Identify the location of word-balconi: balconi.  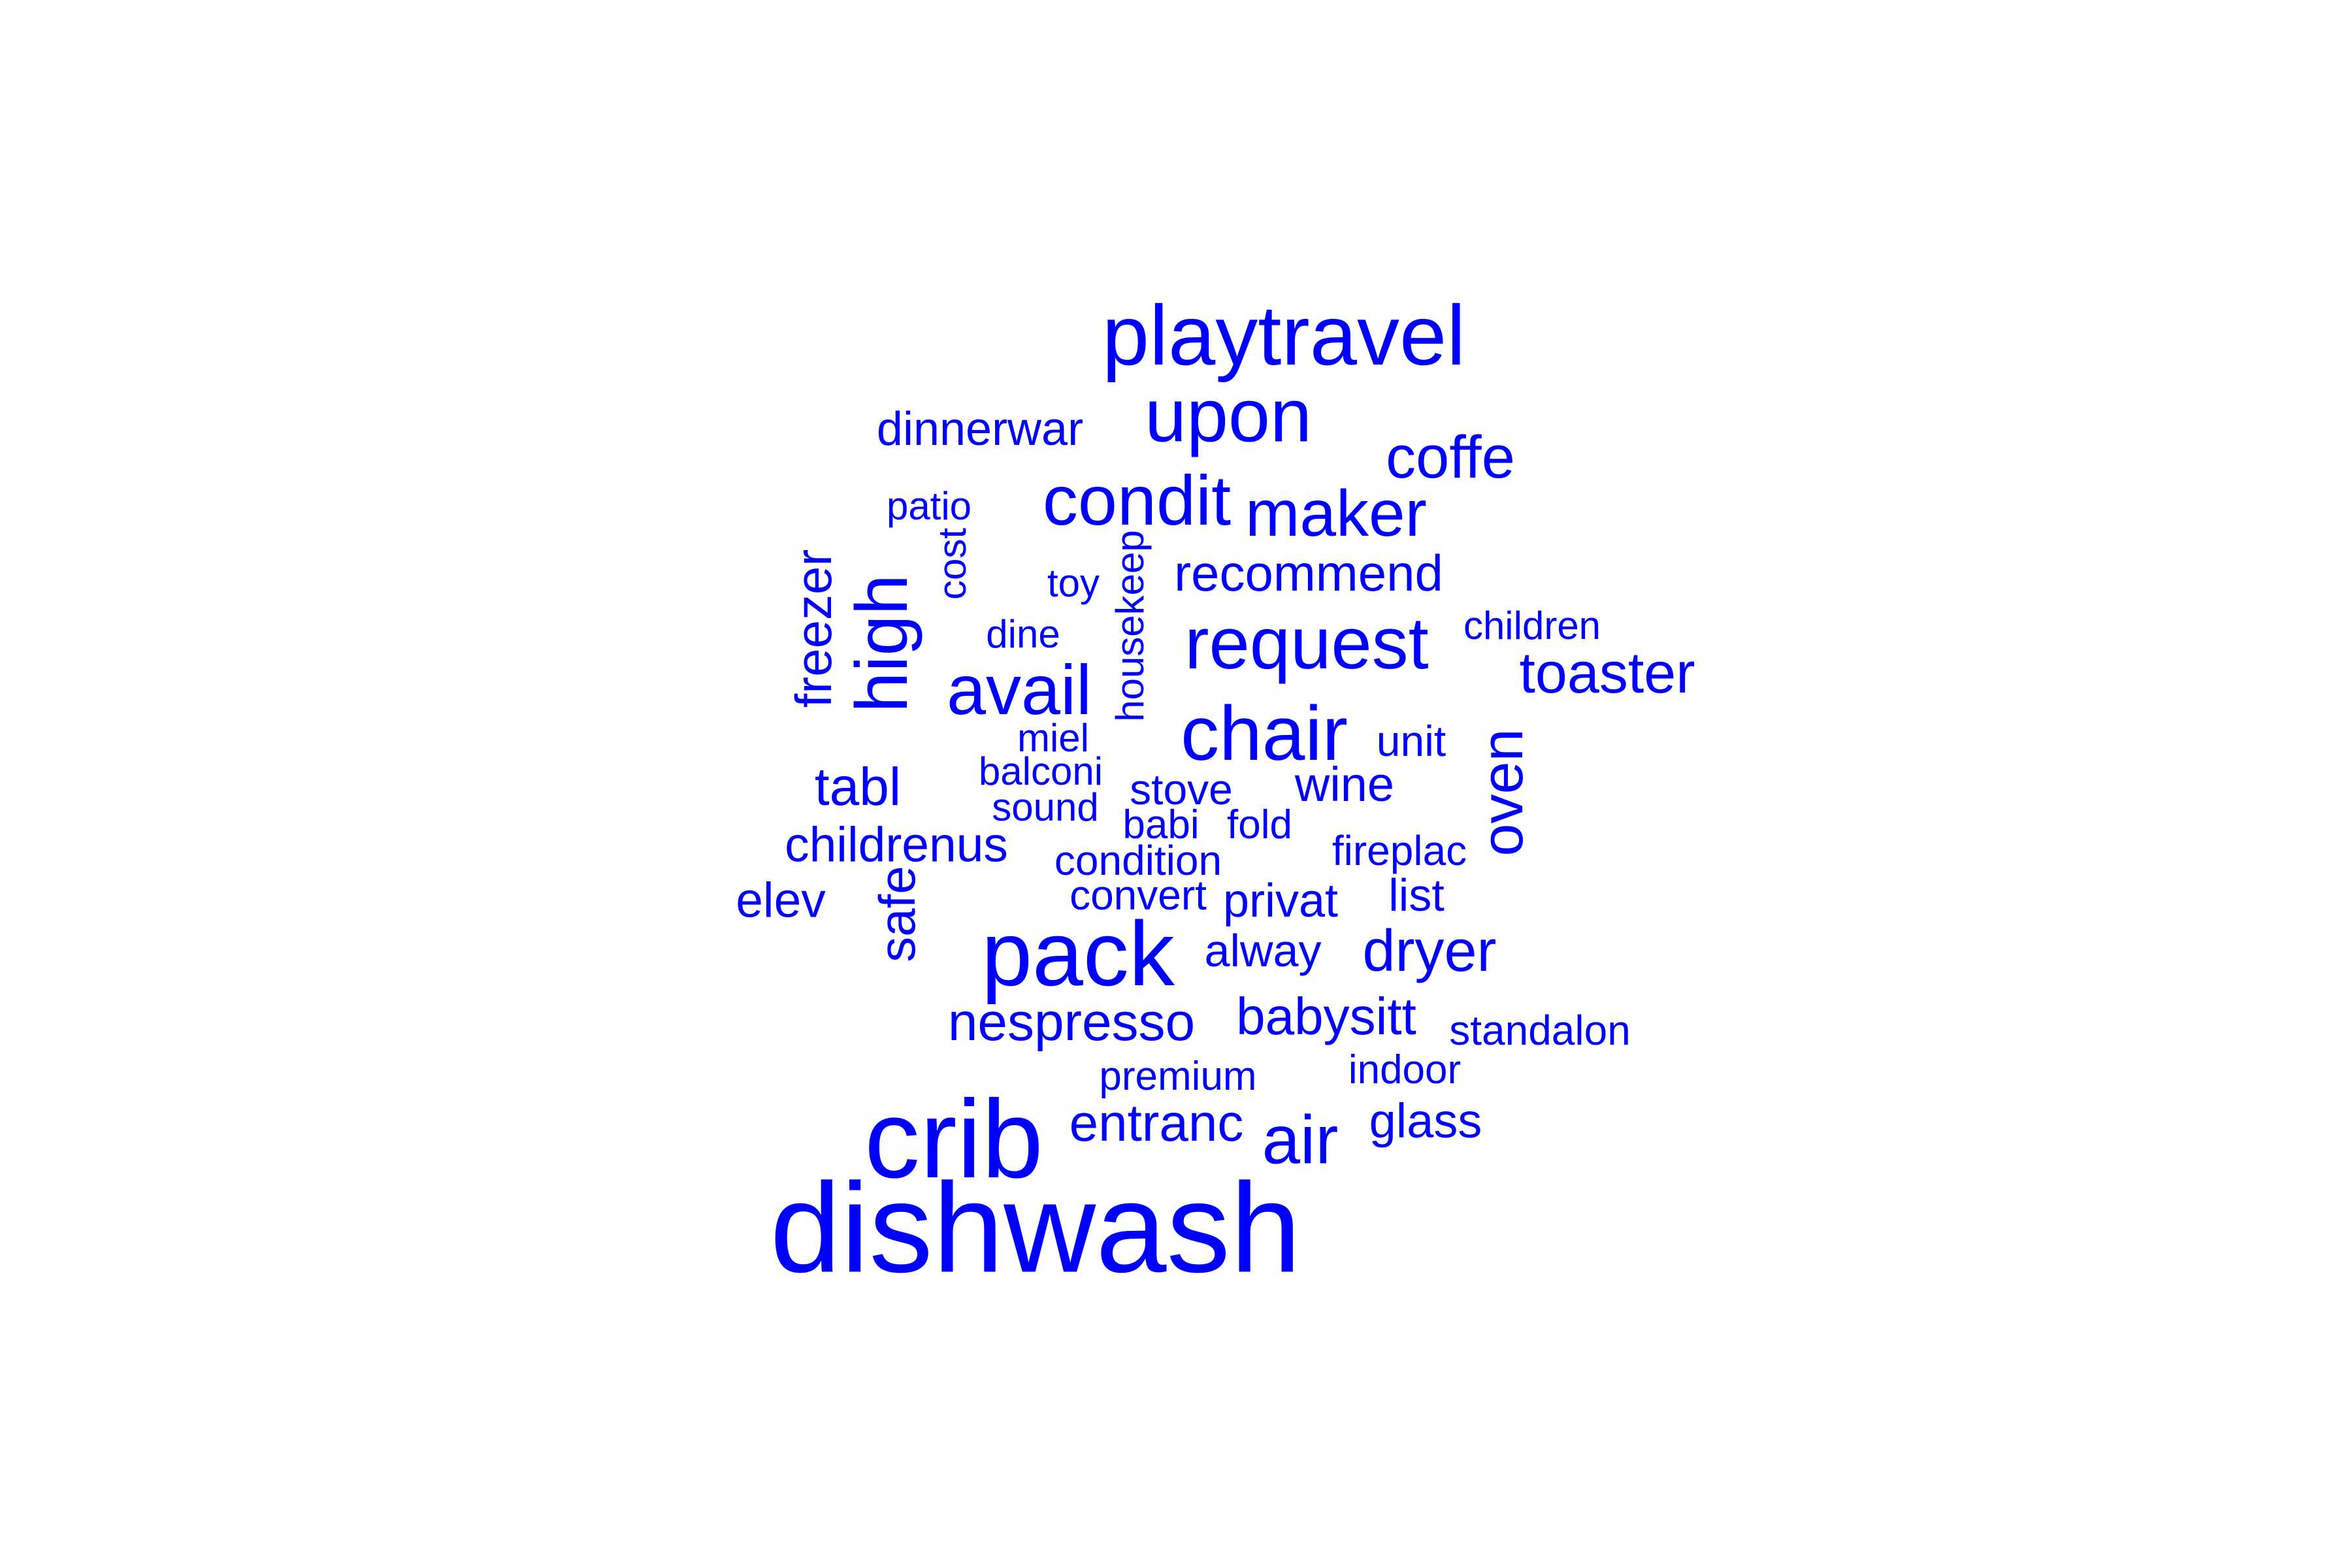
(1040, 771).